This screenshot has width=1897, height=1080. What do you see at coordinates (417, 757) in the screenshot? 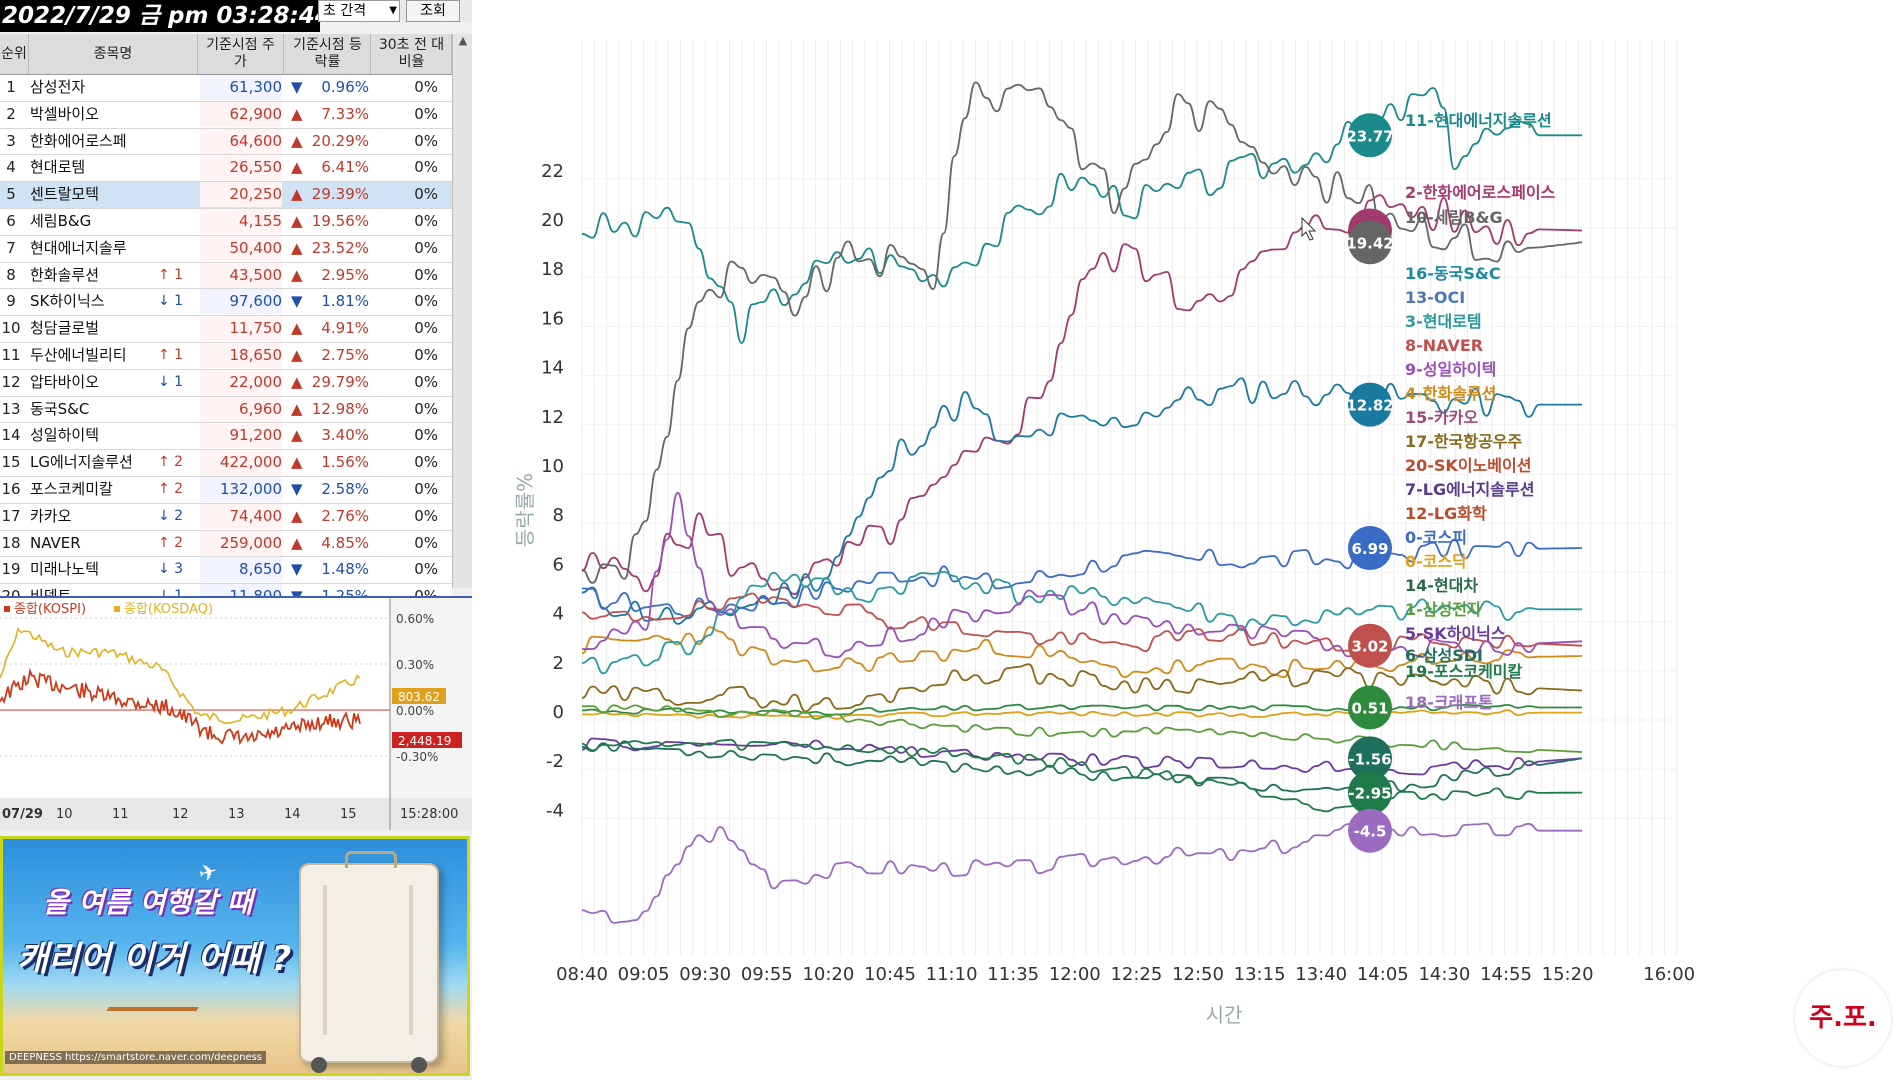
I see `mini-y-tick: -0.30%` at bounding box center [417, 757].